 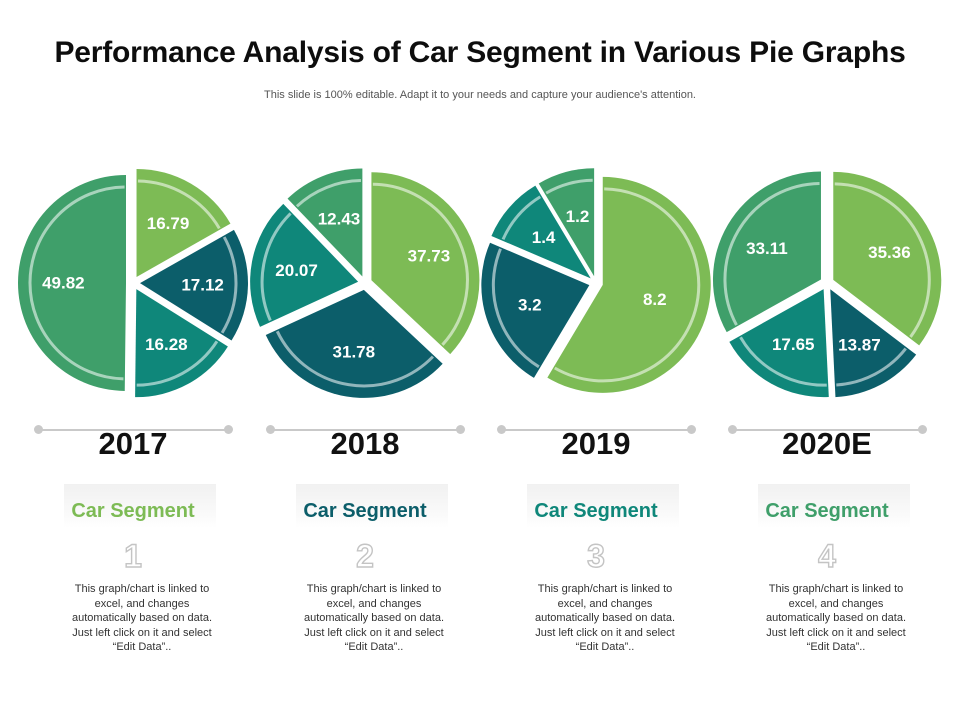 I want to click on pie-slice-label: 12.43, so click(x=339, y=218).